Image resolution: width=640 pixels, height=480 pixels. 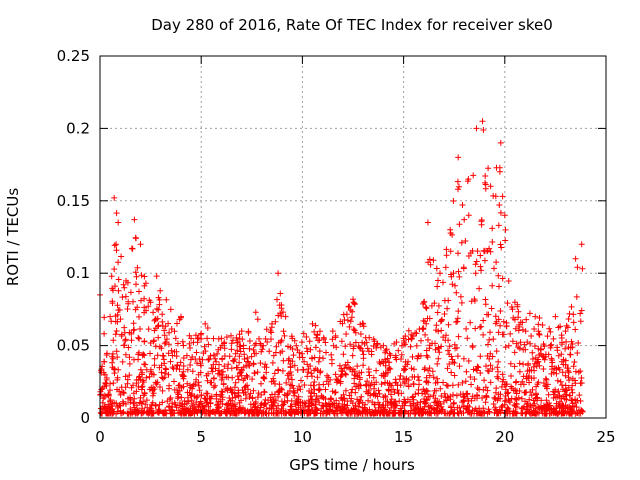 I want to click on x-tick-label: 10, so click(x=302, y=437).